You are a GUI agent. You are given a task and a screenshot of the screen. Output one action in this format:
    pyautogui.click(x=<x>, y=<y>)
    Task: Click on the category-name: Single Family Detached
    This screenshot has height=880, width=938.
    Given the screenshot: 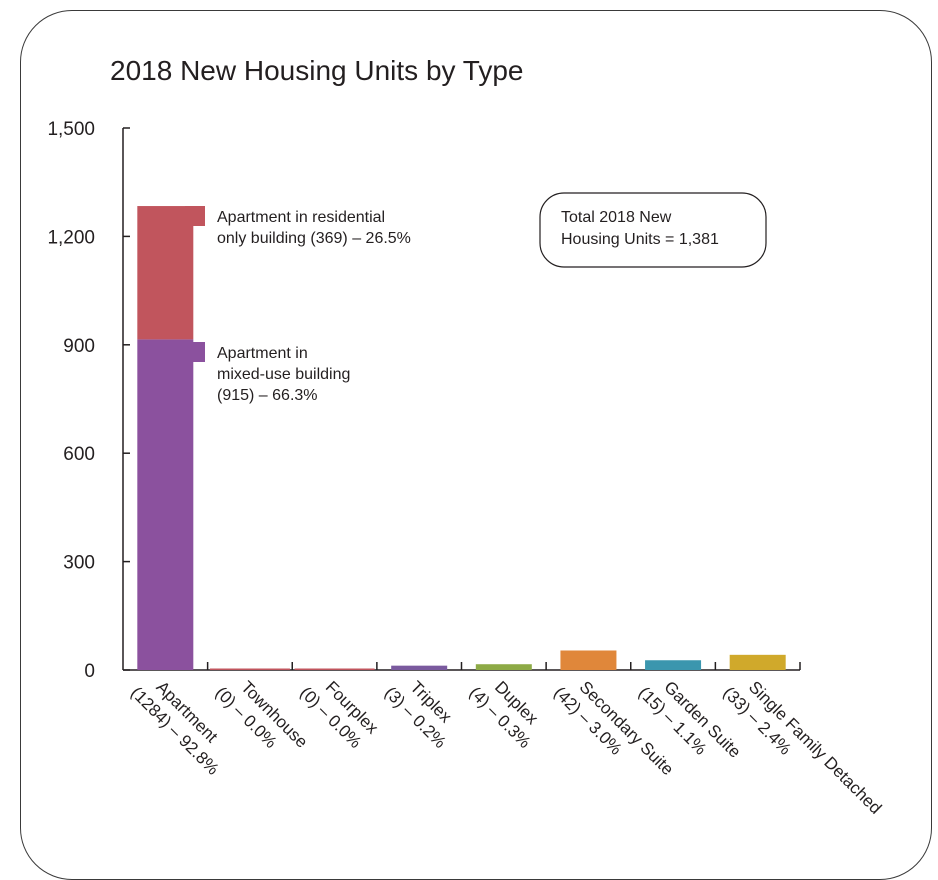 What is the action you would take?
    pyautogui.click(x=815, y=747)
    